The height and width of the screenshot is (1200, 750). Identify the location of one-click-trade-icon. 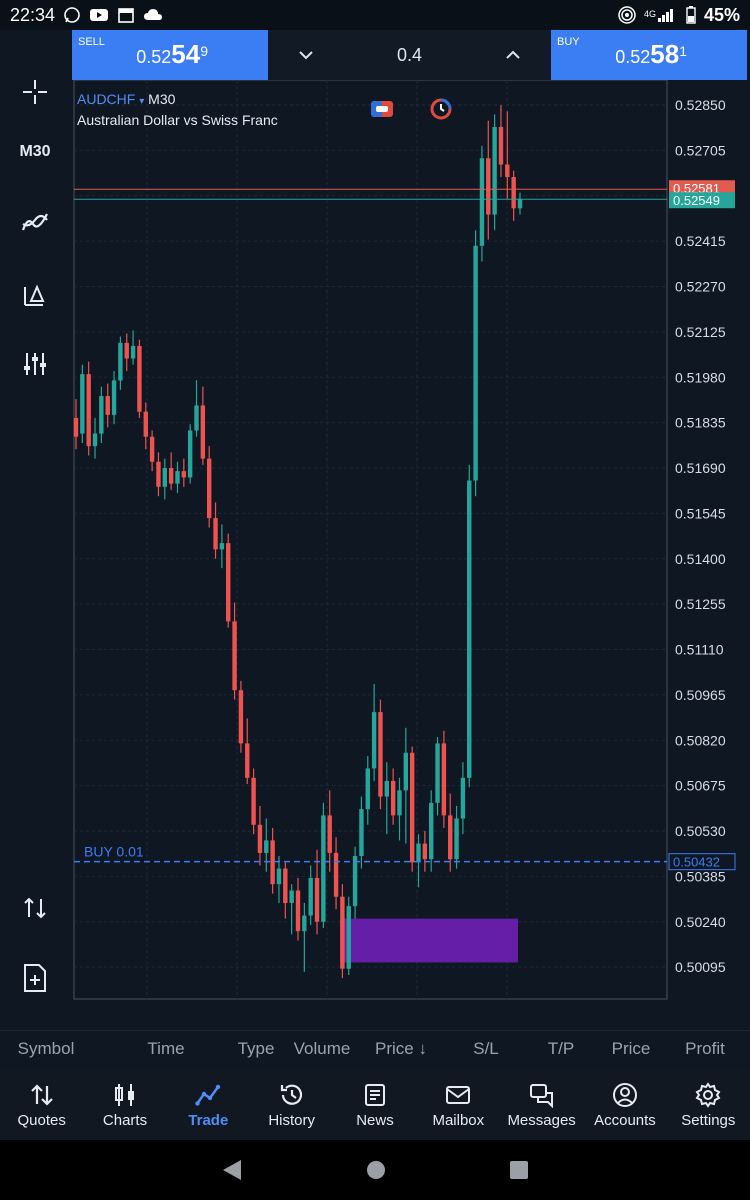
(35, 908).